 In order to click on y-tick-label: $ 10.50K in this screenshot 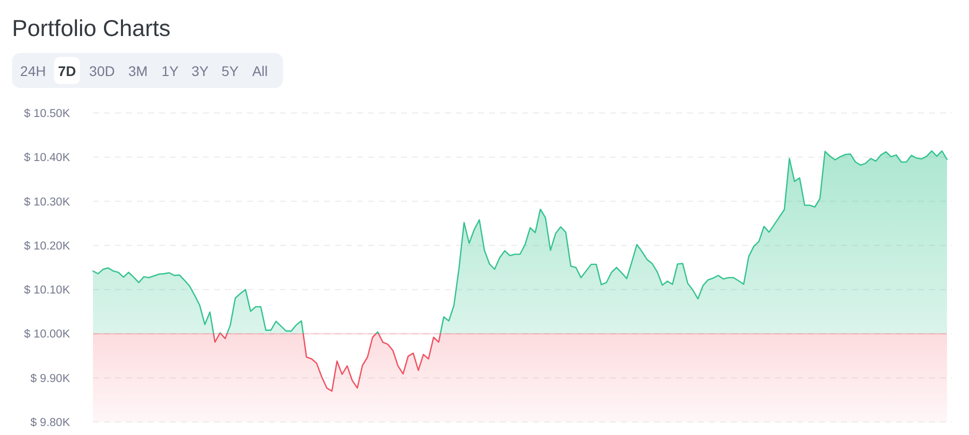, I will do `click(47, 114)`.